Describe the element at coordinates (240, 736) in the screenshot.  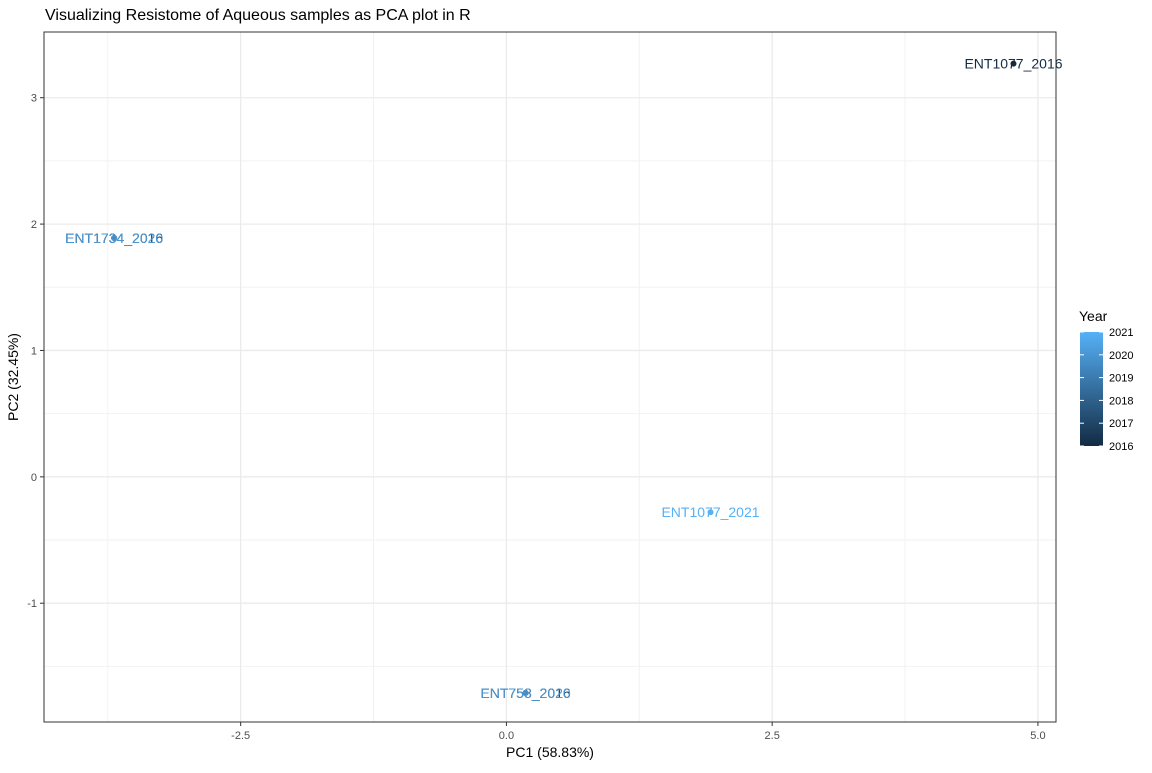
I see `x-tick-label: -2.5` at that location.